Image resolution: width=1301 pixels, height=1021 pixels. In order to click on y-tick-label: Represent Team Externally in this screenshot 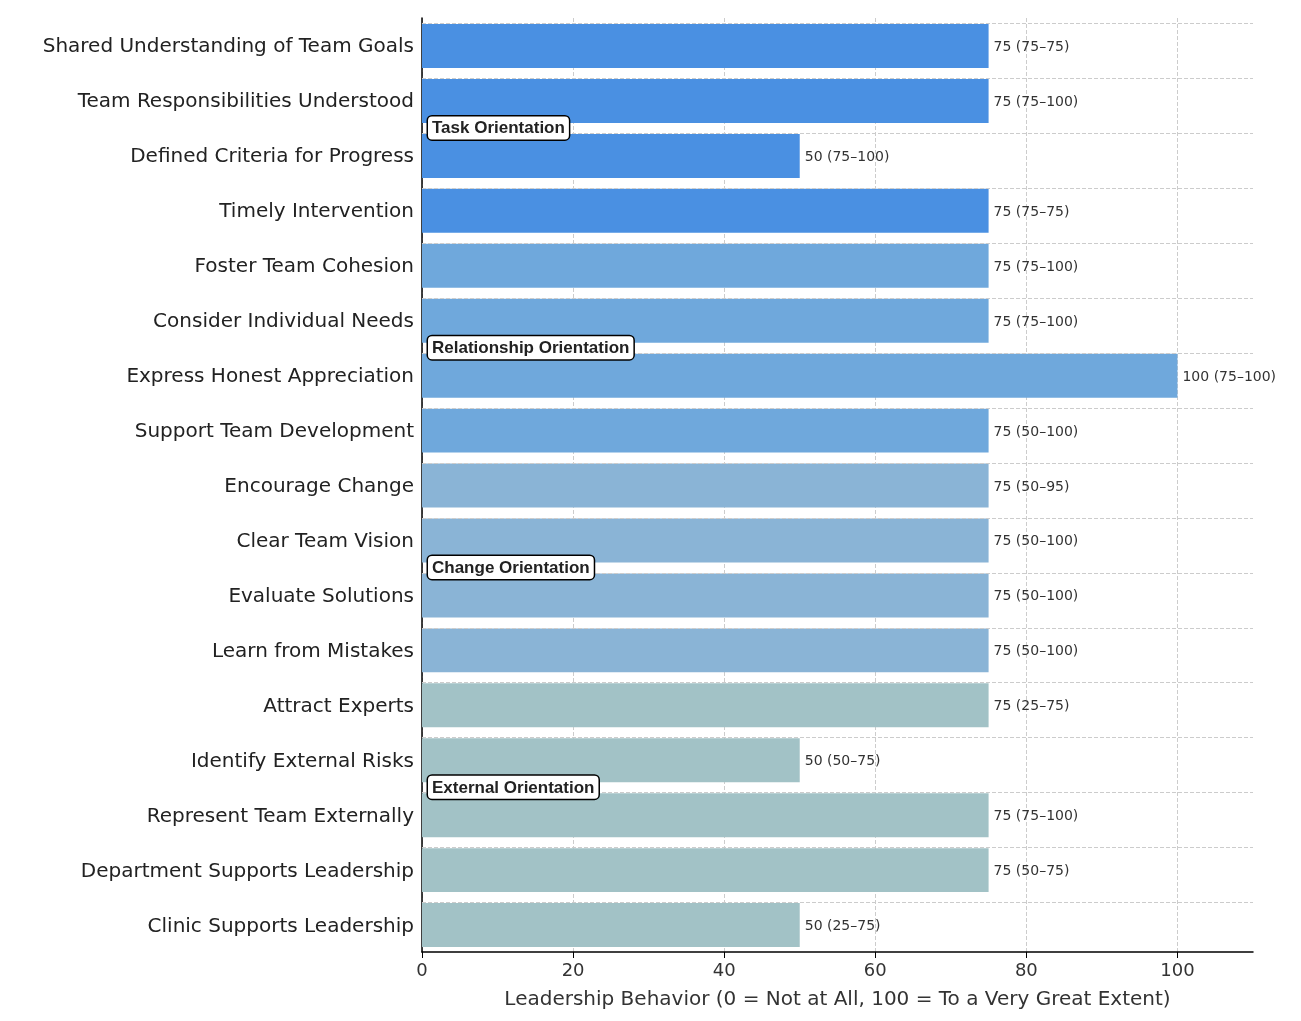, I will do `click(280, 814)`.